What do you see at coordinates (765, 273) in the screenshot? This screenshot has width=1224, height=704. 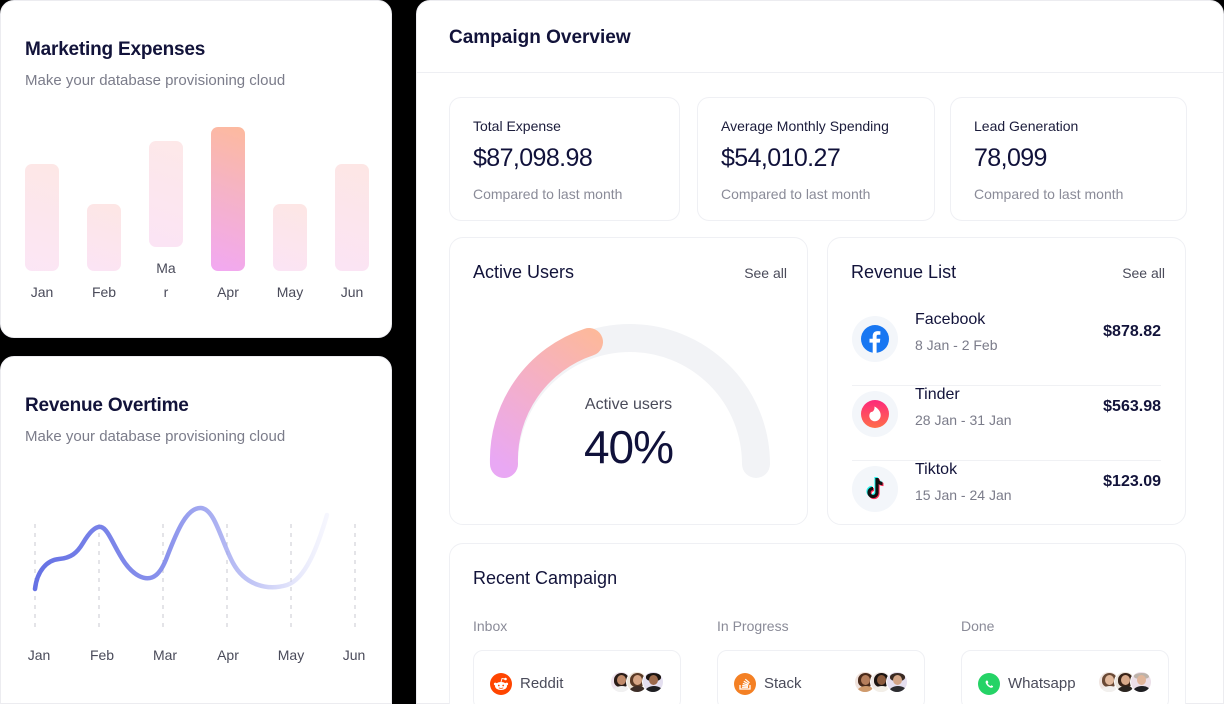 I see `active-users-see-all-link: See all` at bounding box center [765, 273].